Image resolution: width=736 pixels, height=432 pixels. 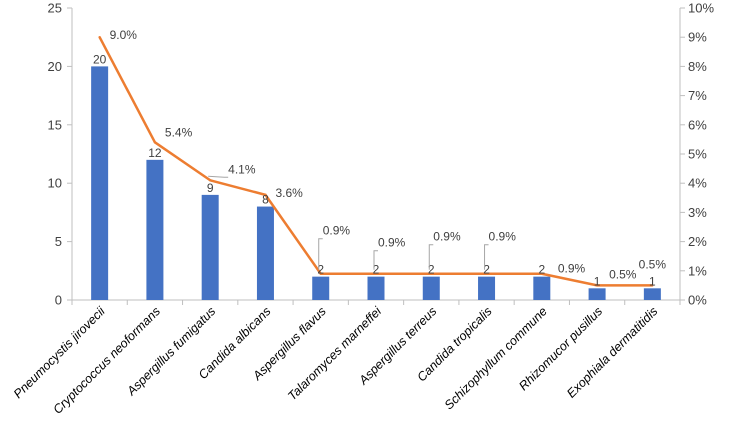 What do you see at coordinates (697, 241) in the screenshot?
I see `y-right-tick-label: 2%` at bounding box center [697, 241].